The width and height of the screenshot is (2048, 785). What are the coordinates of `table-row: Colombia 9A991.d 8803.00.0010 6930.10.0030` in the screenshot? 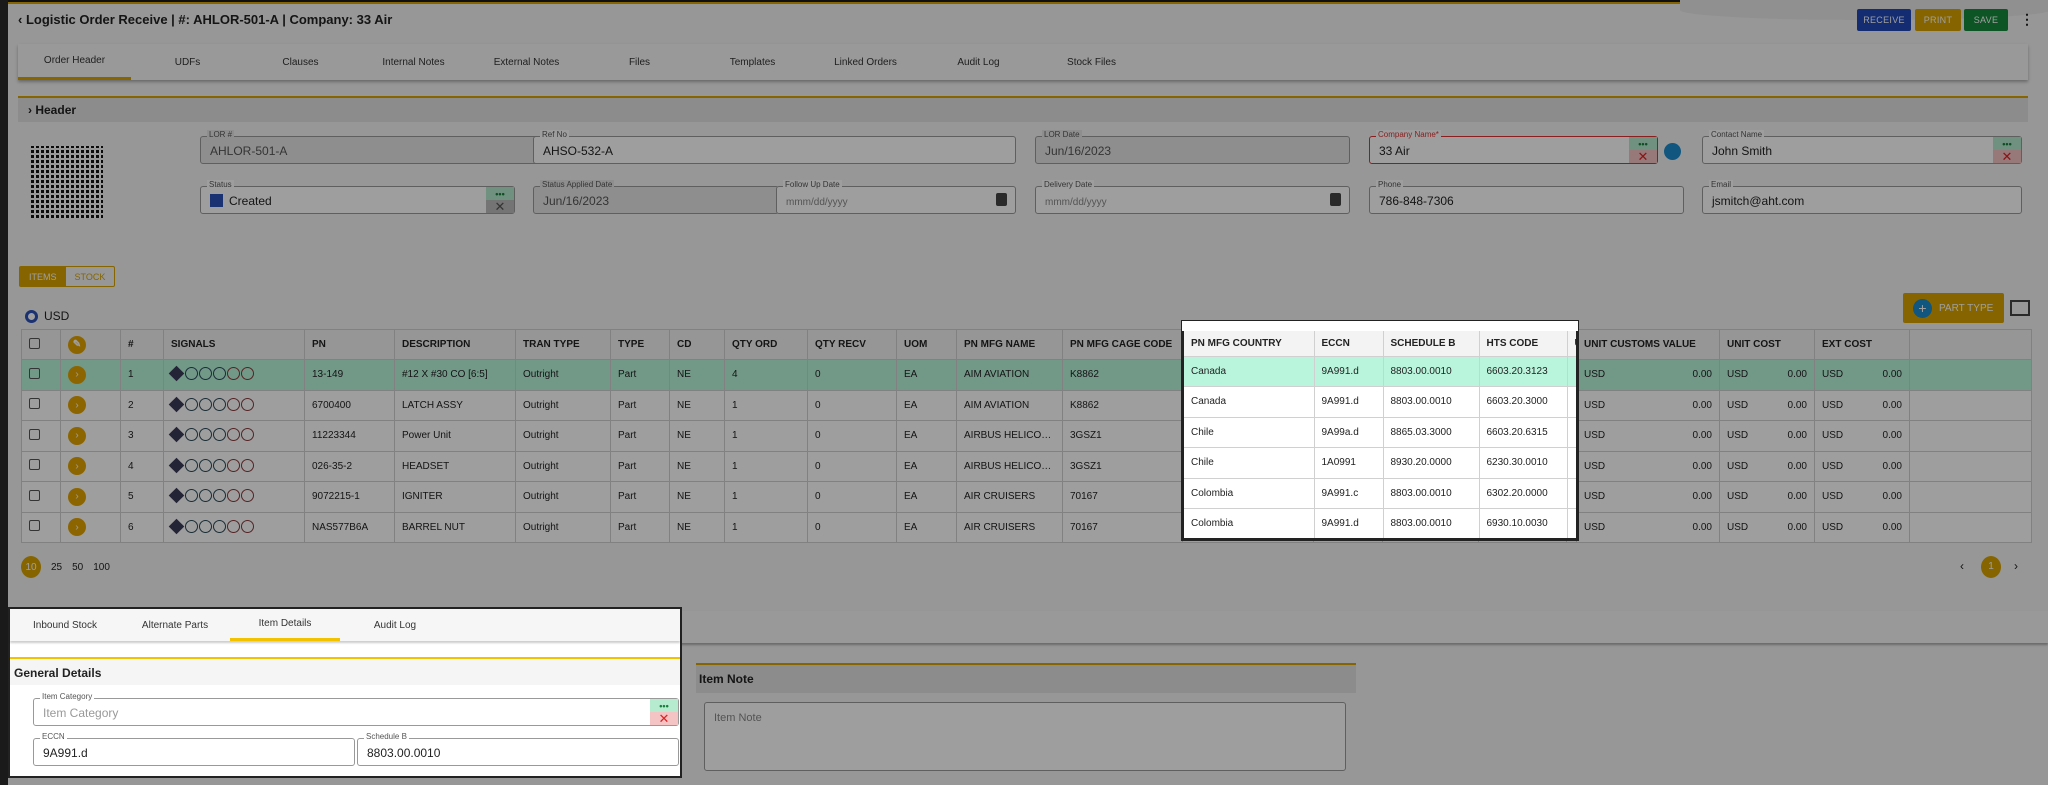 It's located at (1380, 524).